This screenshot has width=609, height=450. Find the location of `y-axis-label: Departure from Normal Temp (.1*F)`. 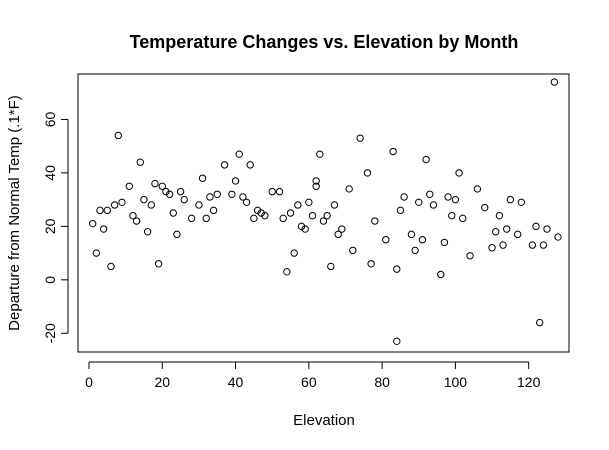

y-axis-label: Departure from Normal Temp (.1*F) is located at coordinates (14, 213).